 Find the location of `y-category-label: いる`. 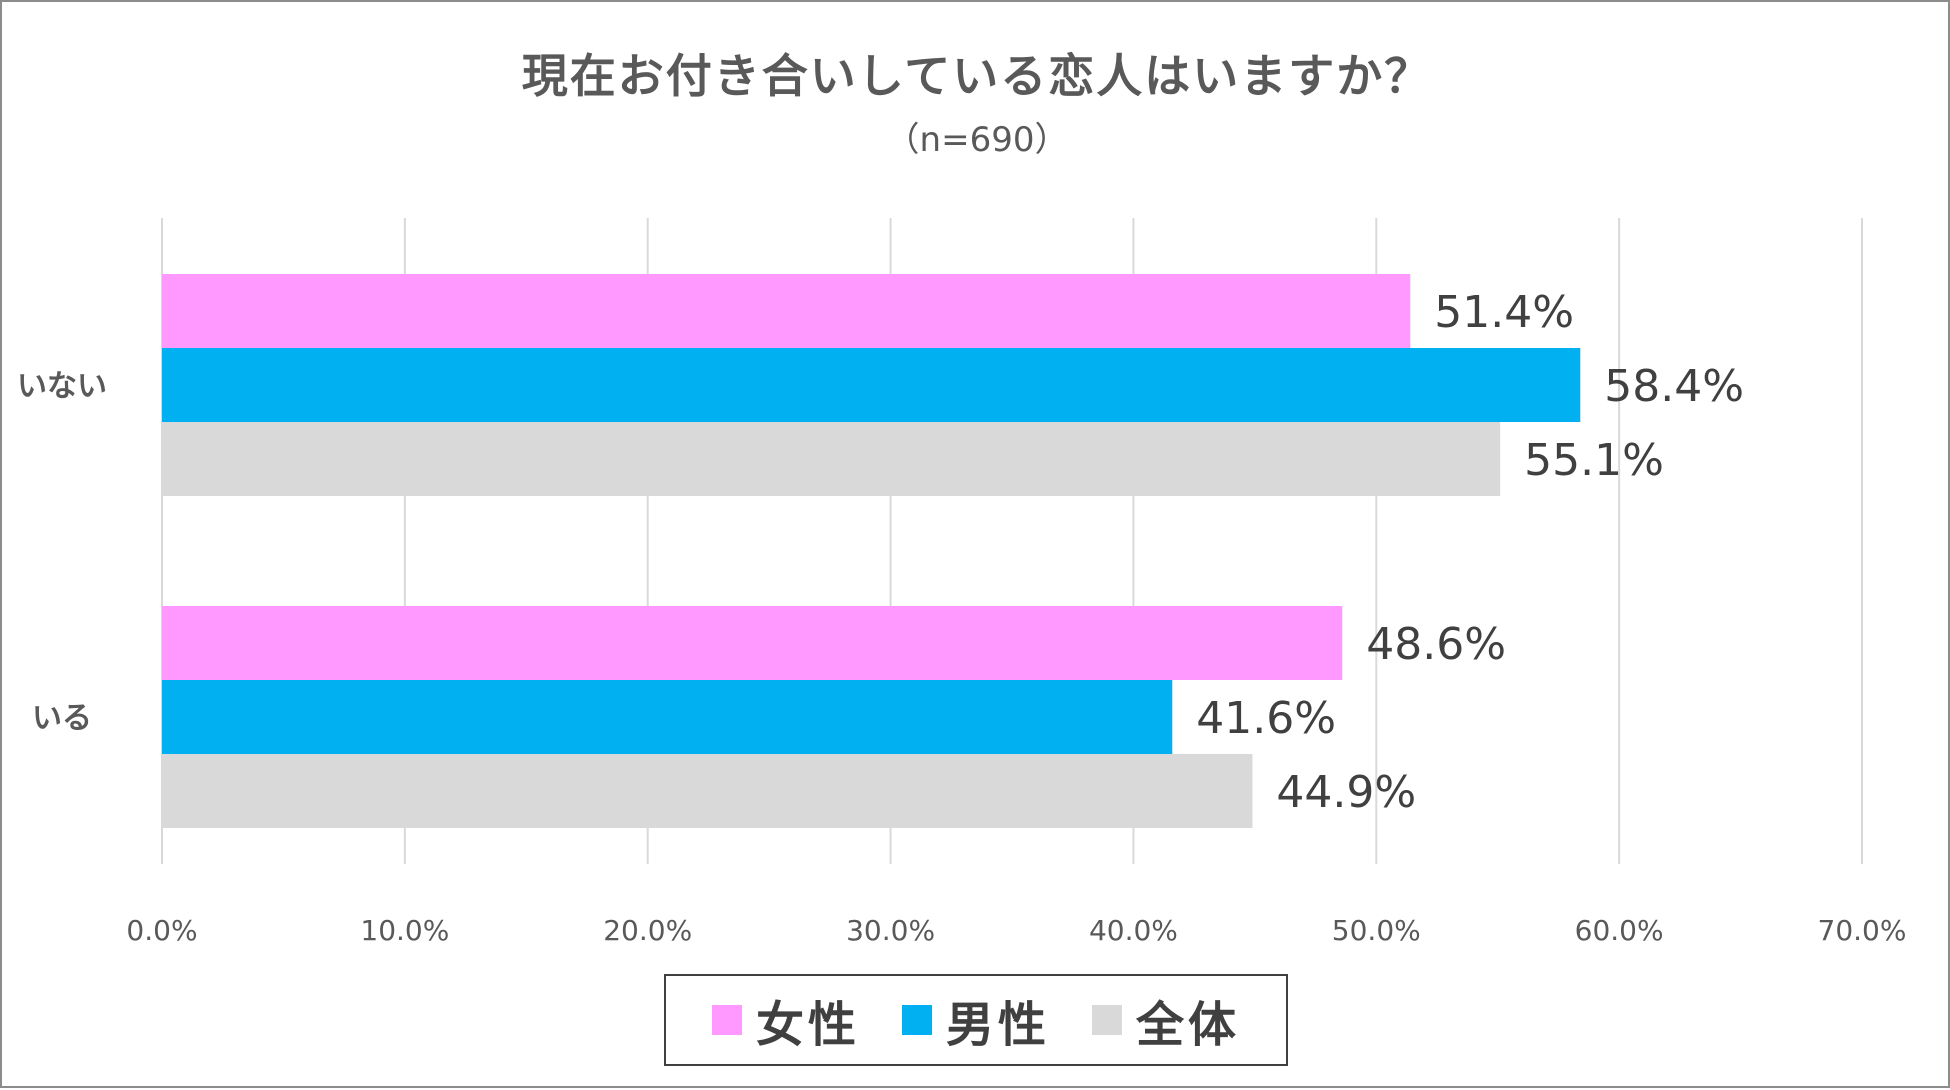

y-category-label: いる is located at coordinates (62, 718).